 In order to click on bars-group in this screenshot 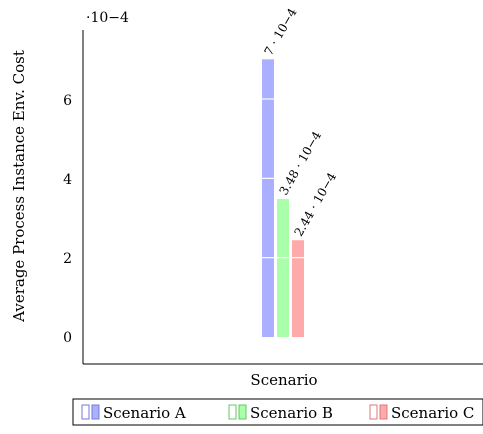, I will do `click(283, 198)`.